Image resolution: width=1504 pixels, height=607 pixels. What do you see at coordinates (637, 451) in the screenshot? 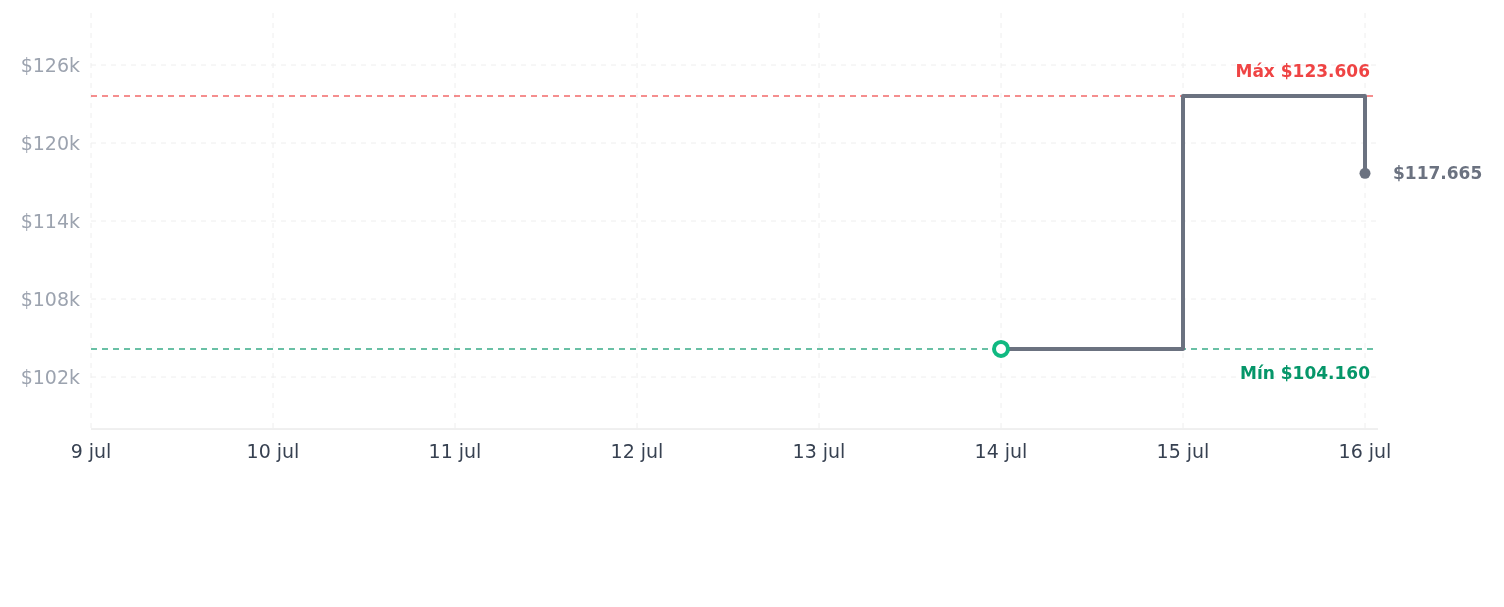
I see `x-tick-label: 12 jul` at bounding box center [637, 451].